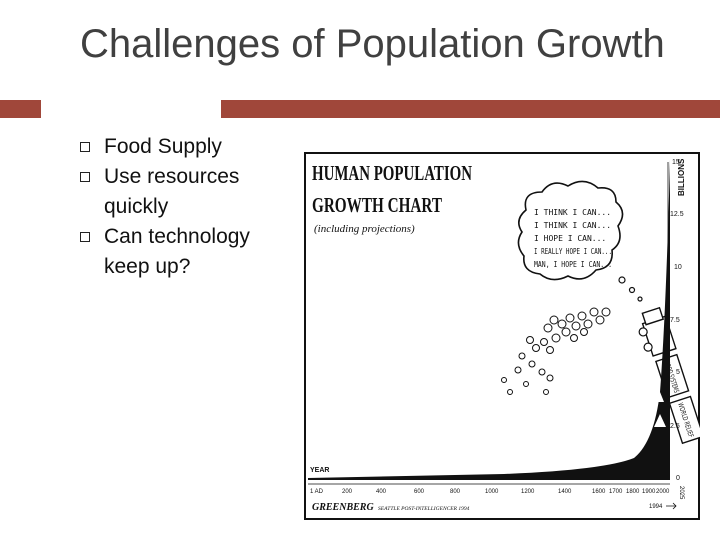 The width and height of the screenshot is (720, 540). Describe the element at coordinates (599, 492) in the screenshot. I see `x-tick: 1600` at that location.